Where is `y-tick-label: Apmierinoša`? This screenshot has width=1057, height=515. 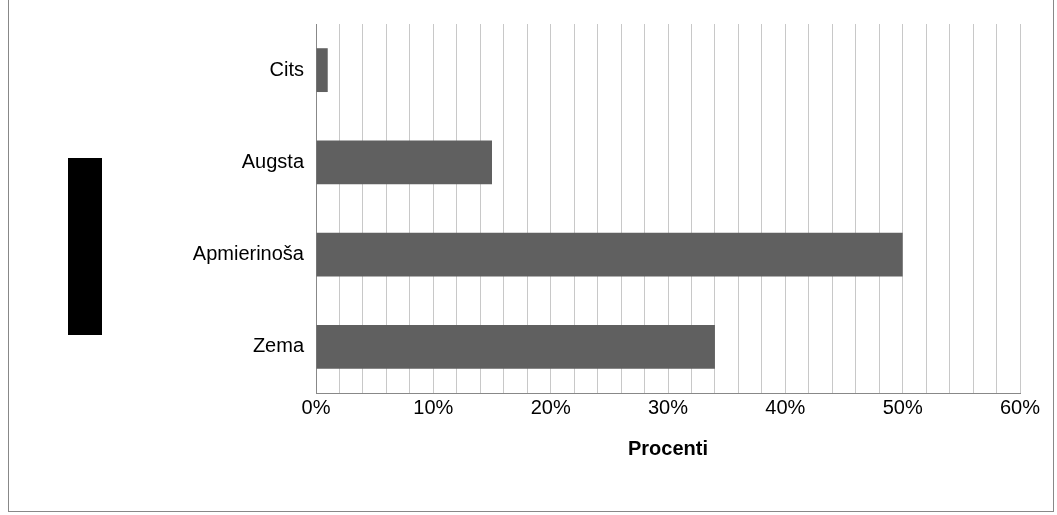
y-tick-label: Apmierinoša is located at coordinates (248, 253).